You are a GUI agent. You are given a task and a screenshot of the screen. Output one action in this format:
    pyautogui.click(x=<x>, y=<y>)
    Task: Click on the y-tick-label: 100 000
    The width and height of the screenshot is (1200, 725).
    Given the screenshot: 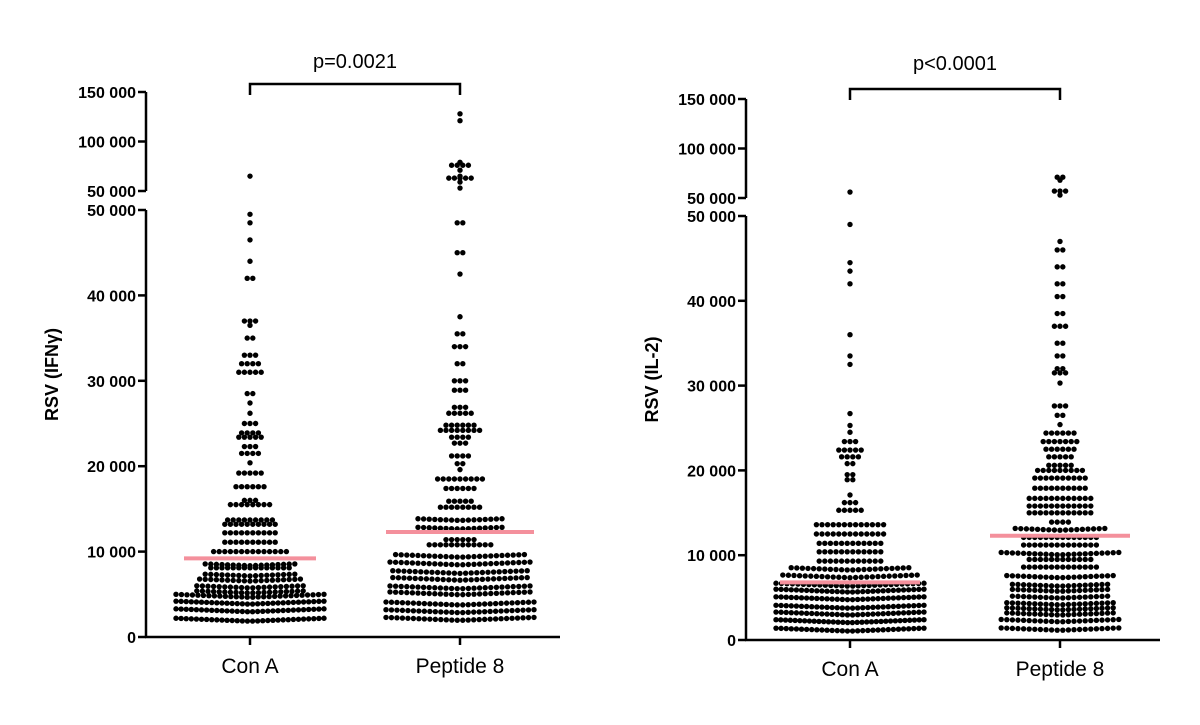 What is the action you would take?
    pyautogui.click(x=107, y=143)
    